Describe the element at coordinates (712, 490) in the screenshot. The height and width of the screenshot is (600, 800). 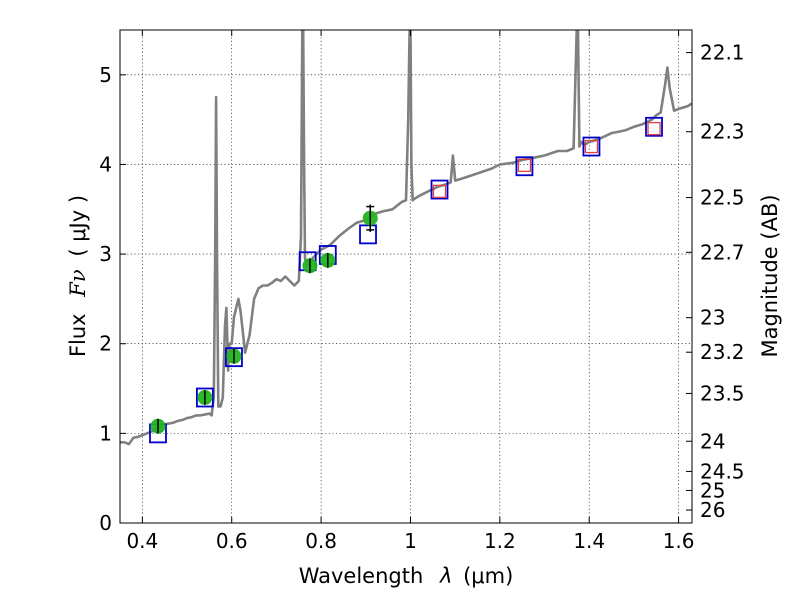
I see `mag-tick-label: 25` at that location.